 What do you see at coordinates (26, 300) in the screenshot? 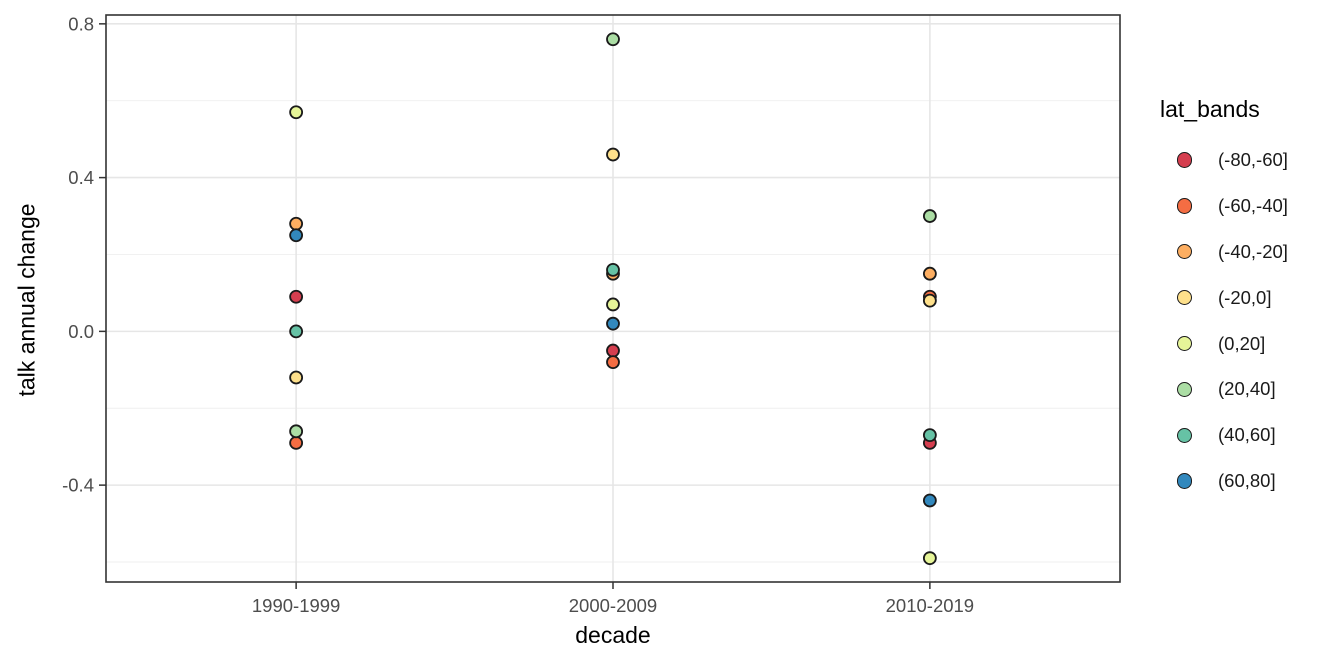
I see `y-axis-title: talk annual change` at bounding box center [26, 300].